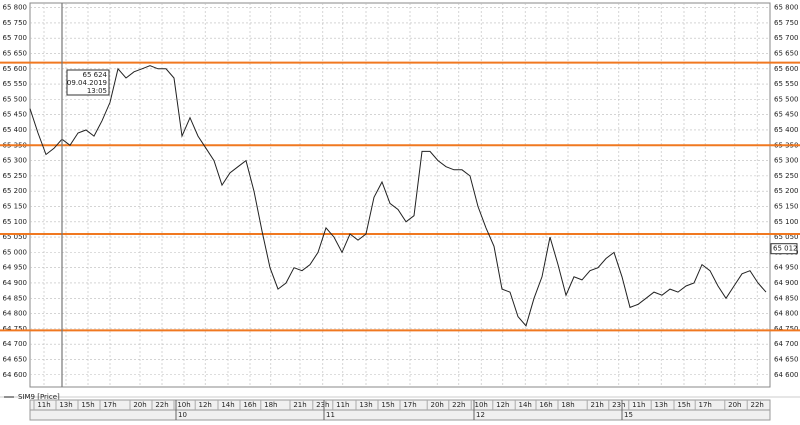 This screenshot has width=800, height=425. I want to click on day-label: 10, so click(182, 415).